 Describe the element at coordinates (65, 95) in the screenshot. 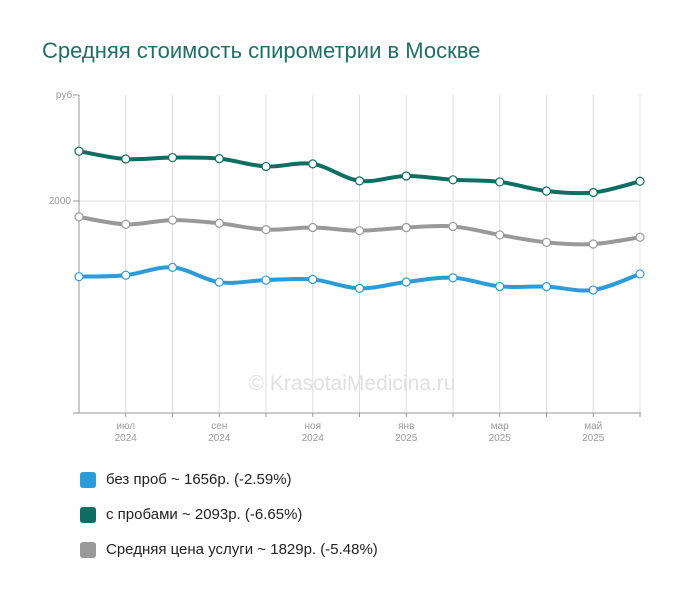

I see `y-axis-unit: руб.` at that location.